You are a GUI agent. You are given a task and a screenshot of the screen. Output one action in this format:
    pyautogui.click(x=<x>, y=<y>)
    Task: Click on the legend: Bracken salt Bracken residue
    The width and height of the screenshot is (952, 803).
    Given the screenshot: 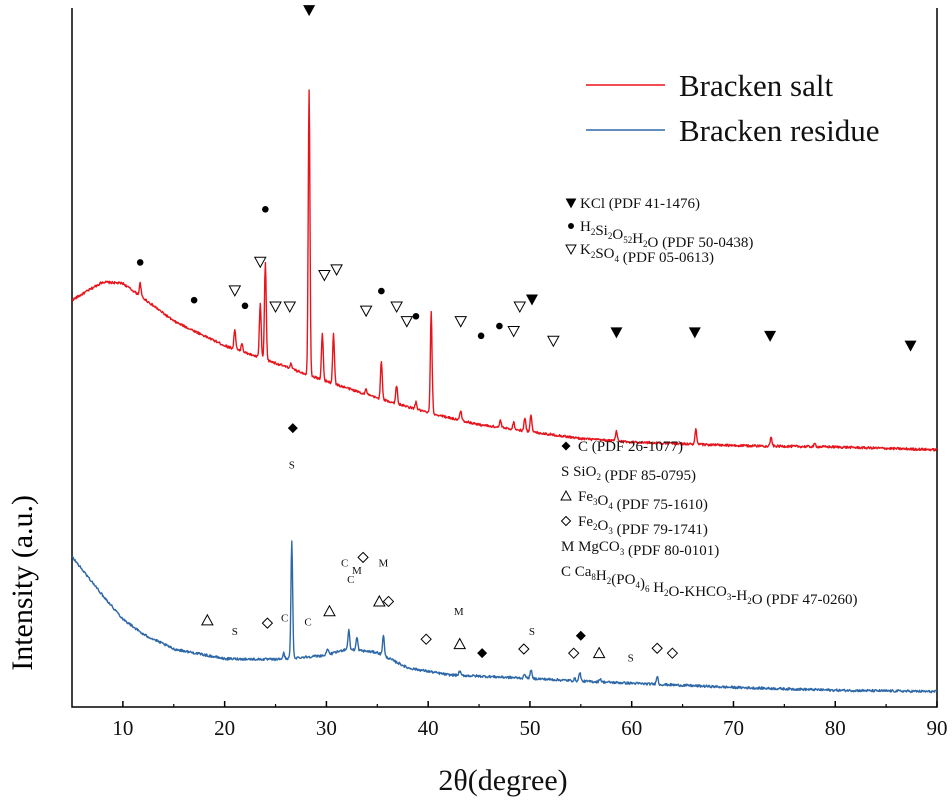 What is the action you would take?
    pyautogui.click(x=733, y=108)
    